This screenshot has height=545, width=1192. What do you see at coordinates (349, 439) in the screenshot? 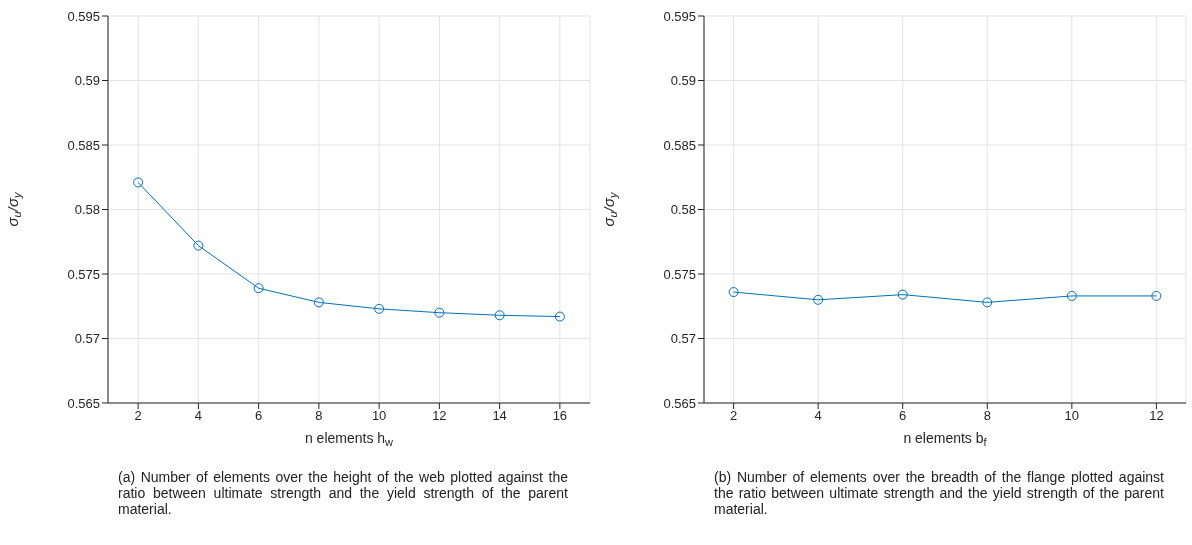
I see `x-axis-title: n elements h$_{w}$` at bounding box center [349, 439].